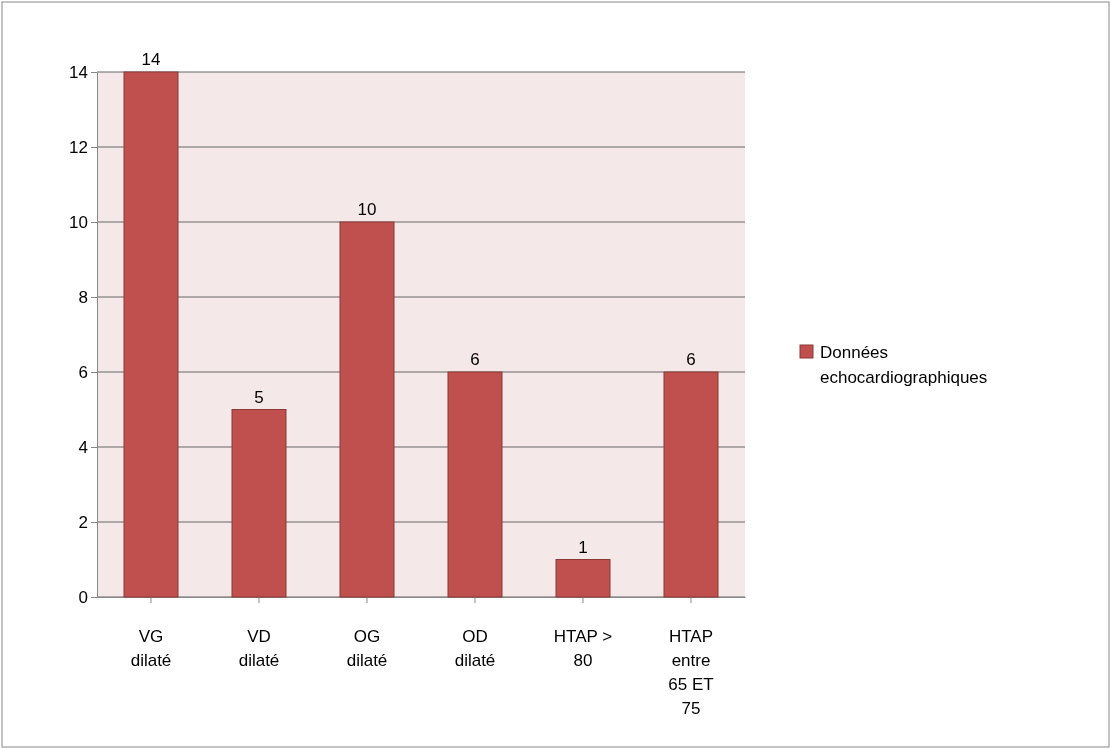  What do you see at coordinates (83, 447) in the screenshot?
I see `y-tick-label: 4` at bounding box center [83, 447].